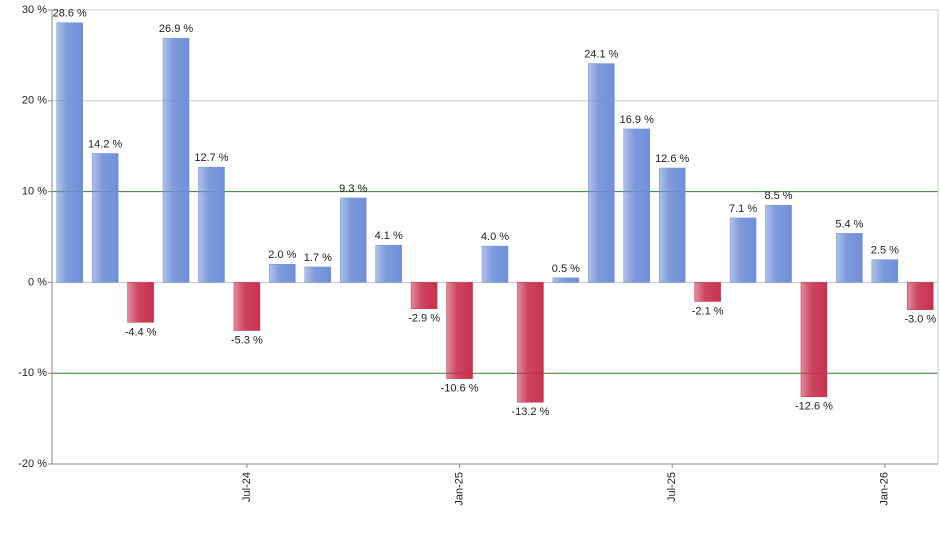 This screenshot has height=550, width=940. Describe the element at coordinates (105, 144) in the screenshot. I see `data-label: 14.2 %` at that location.